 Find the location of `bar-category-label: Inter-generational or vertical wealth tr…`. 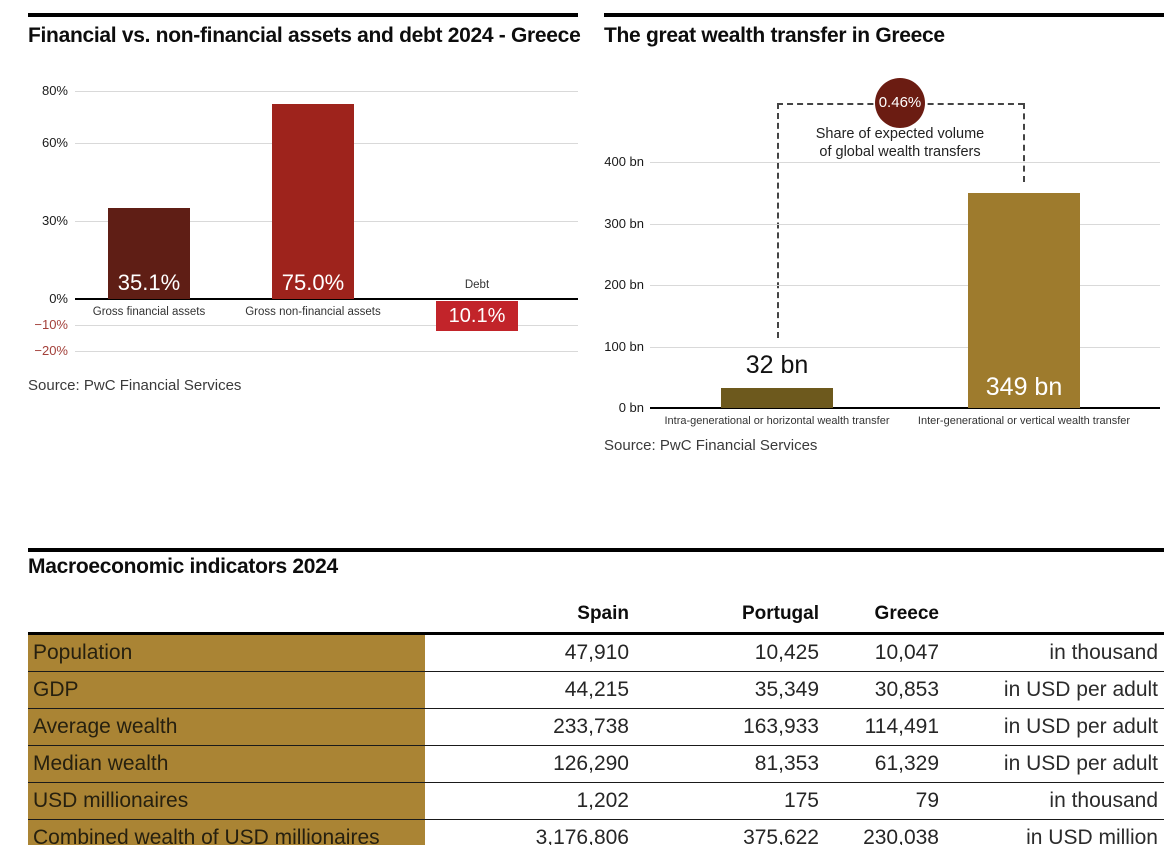

bar-category-label: Inter-generational or vertical wealth tr… is located at coordinates (1024, 421).